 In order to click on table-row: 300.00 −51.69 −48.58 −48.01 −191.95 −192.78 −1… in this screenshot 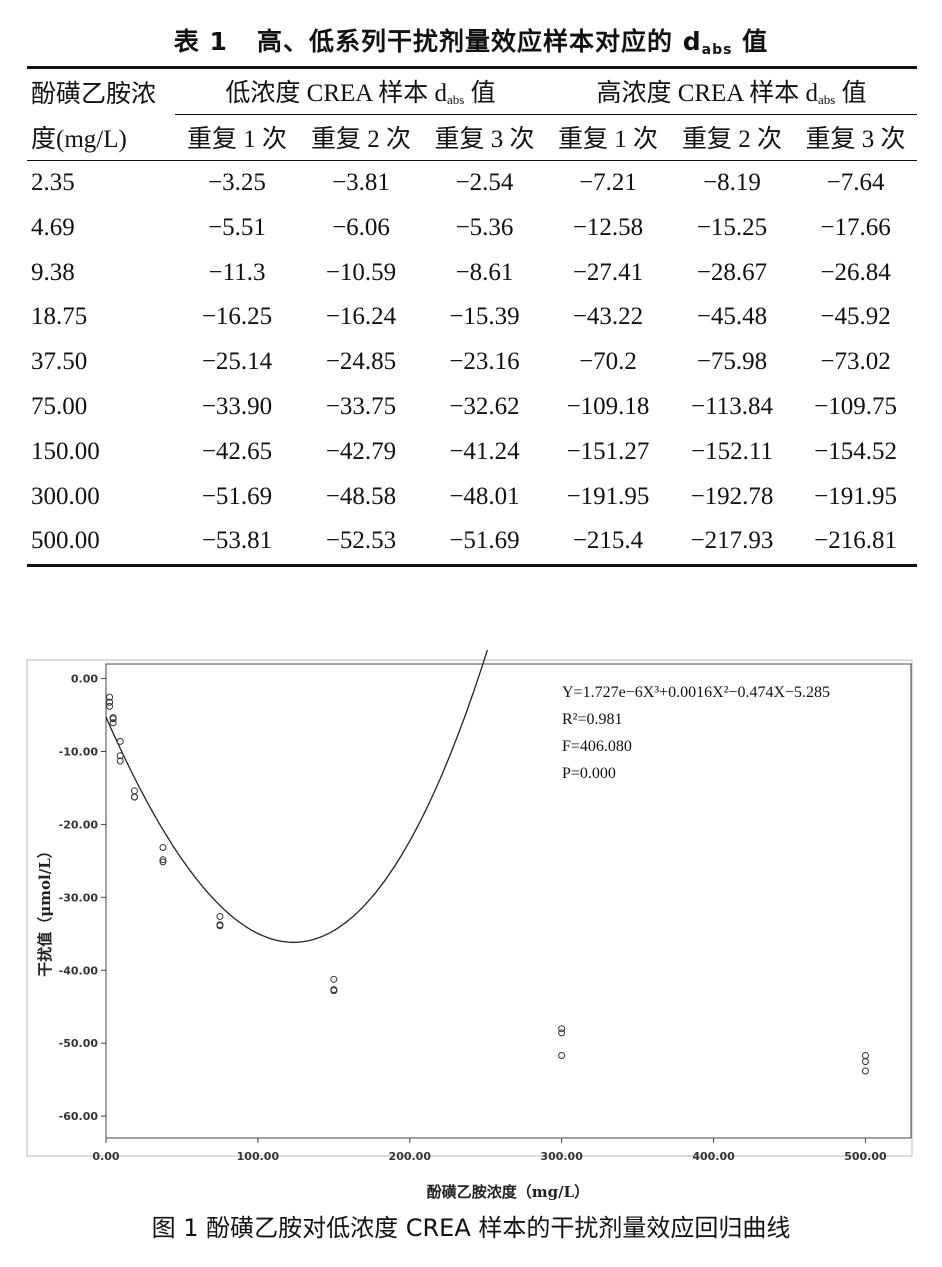, I will do `click(472, 496)`.